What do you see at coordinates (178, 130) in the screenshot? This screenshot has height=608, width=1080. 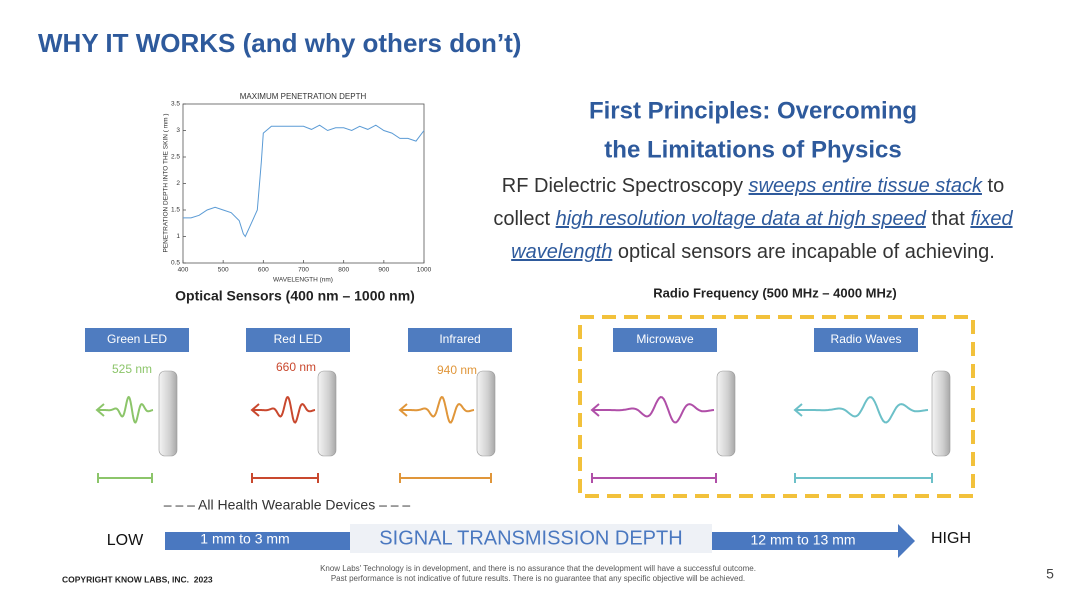 I see `y-tick-label: 3` at bounding box center [178, 130].